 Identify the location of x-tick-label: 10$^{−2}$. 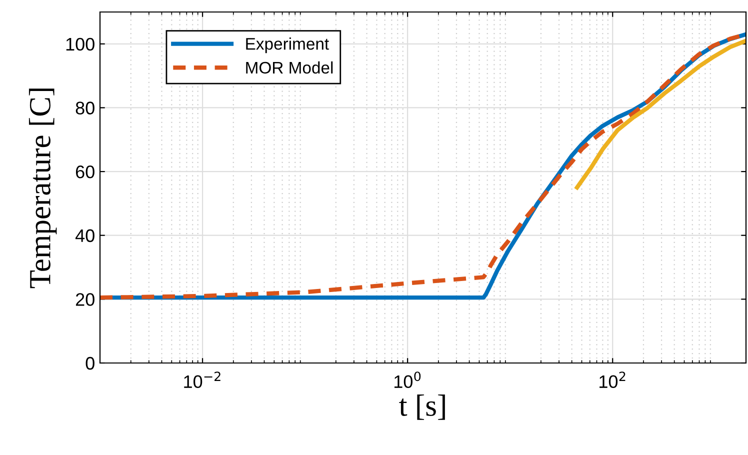
(202, 380).